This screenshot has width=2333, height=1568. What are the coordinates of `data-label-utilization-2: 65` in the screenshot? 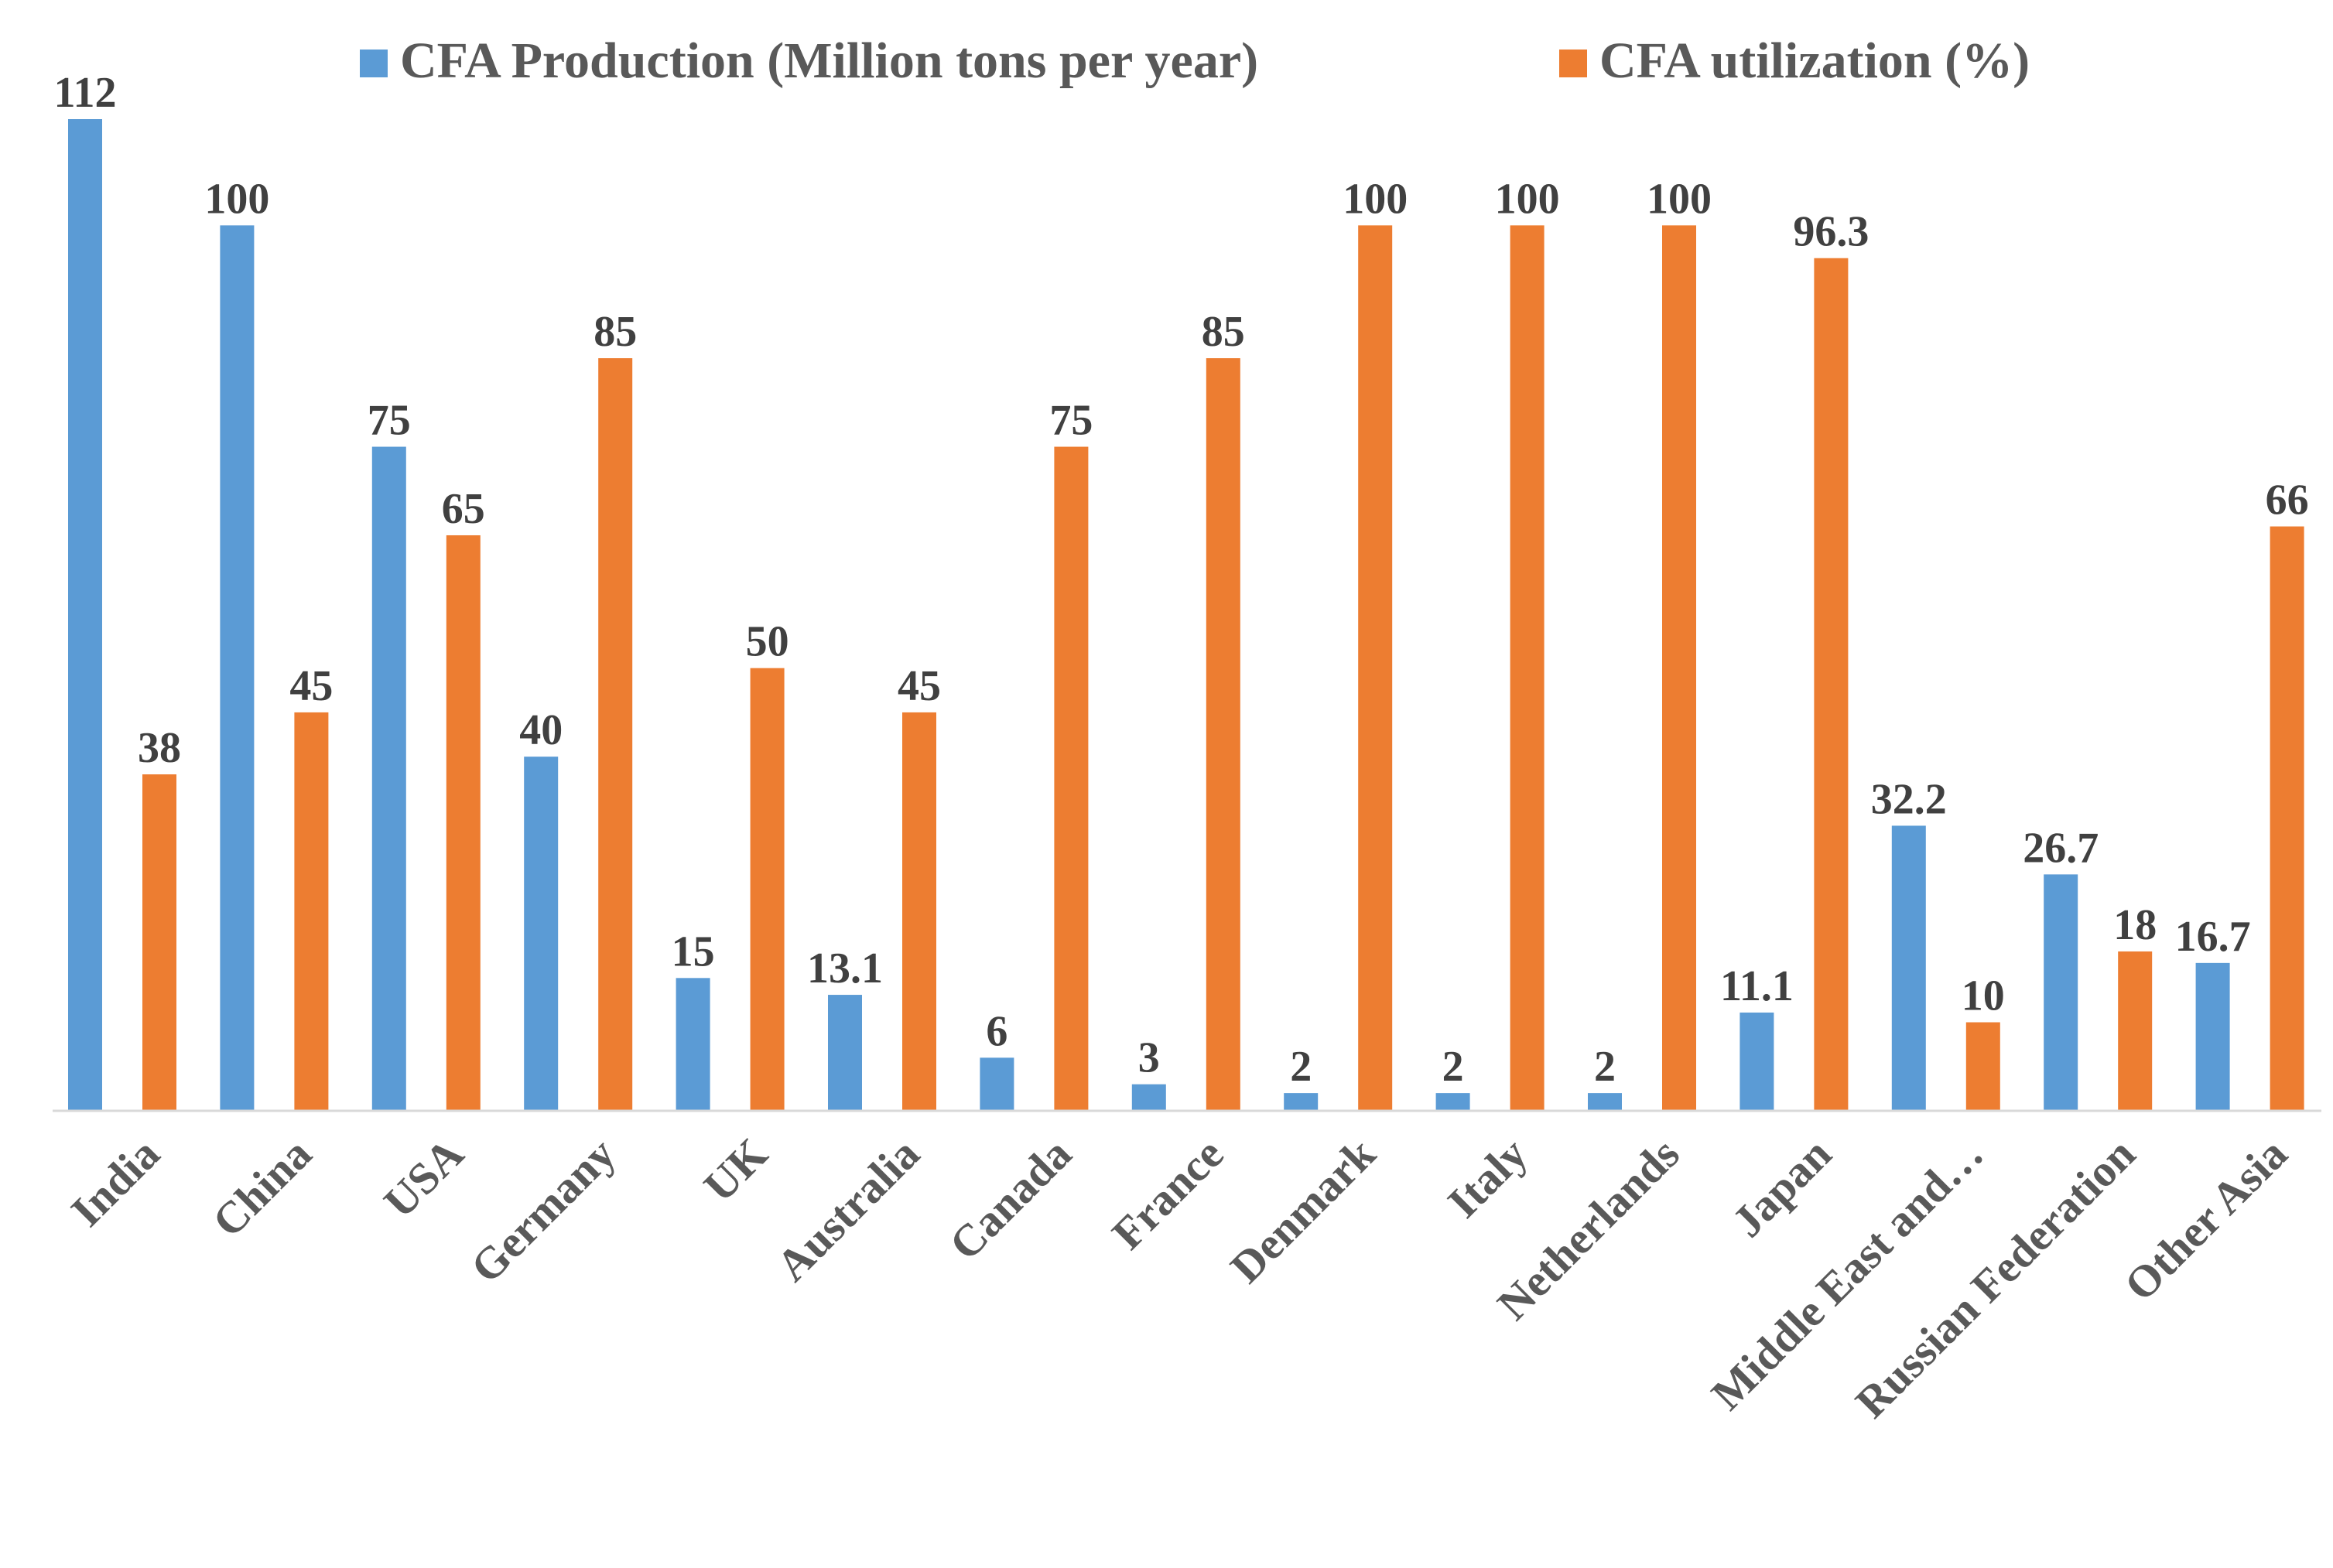 It's located at (464, 509).